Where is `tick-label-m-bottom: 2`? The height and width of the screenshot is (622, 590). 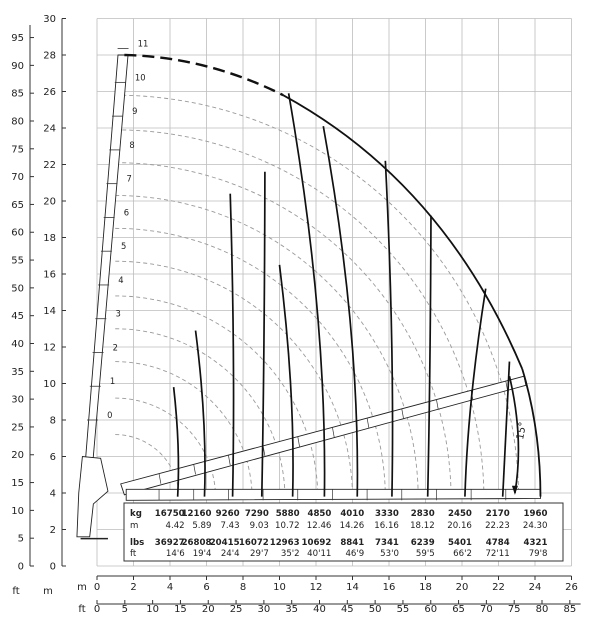 tick-label-m-bottom: 2 is located at coordinates (133, 587).